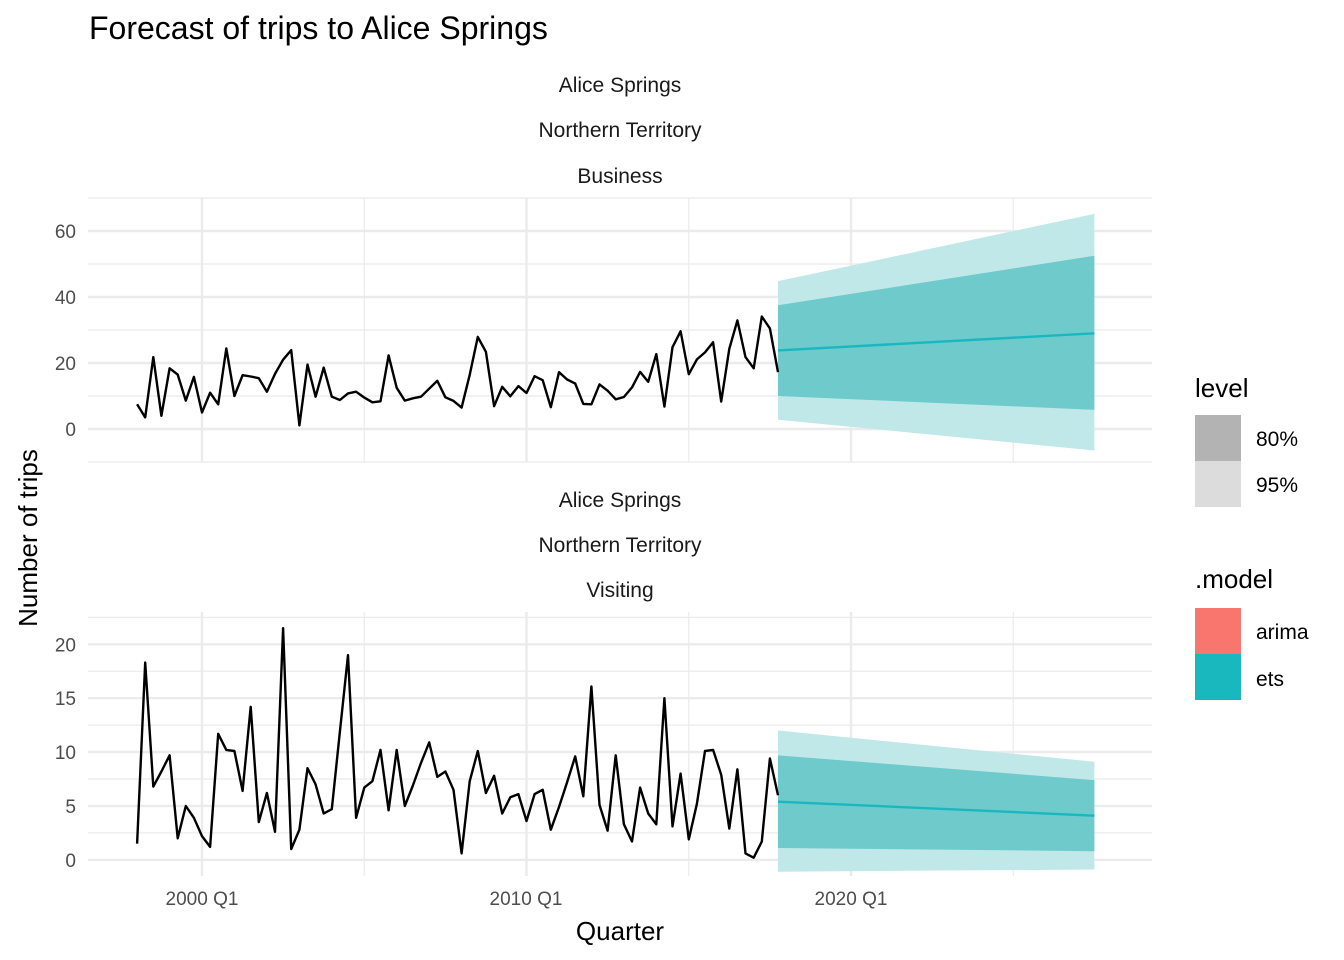  I want to click on legend-model: .model arima ets, so click(1252, 632).